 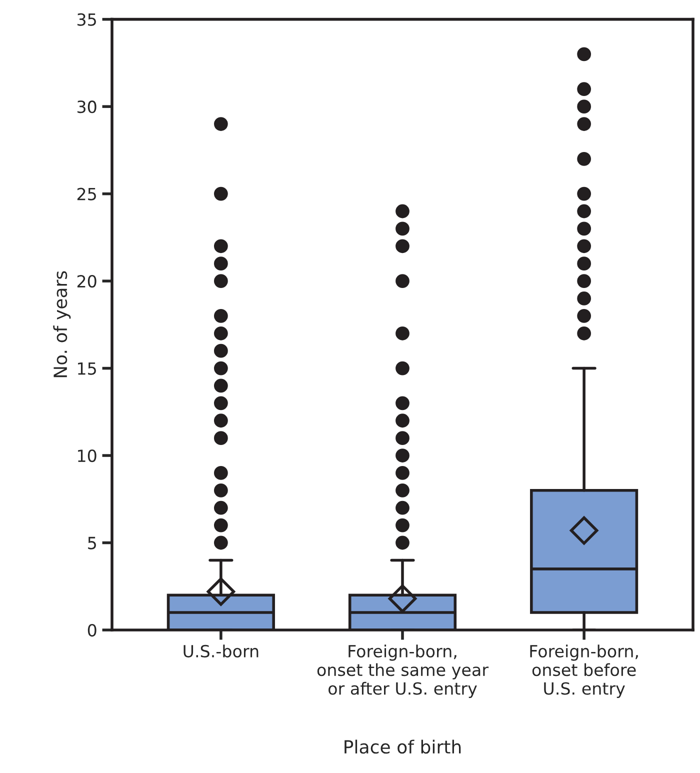 I want to click on x-tick-label: U.S.-born, so click(x=221, y=651).